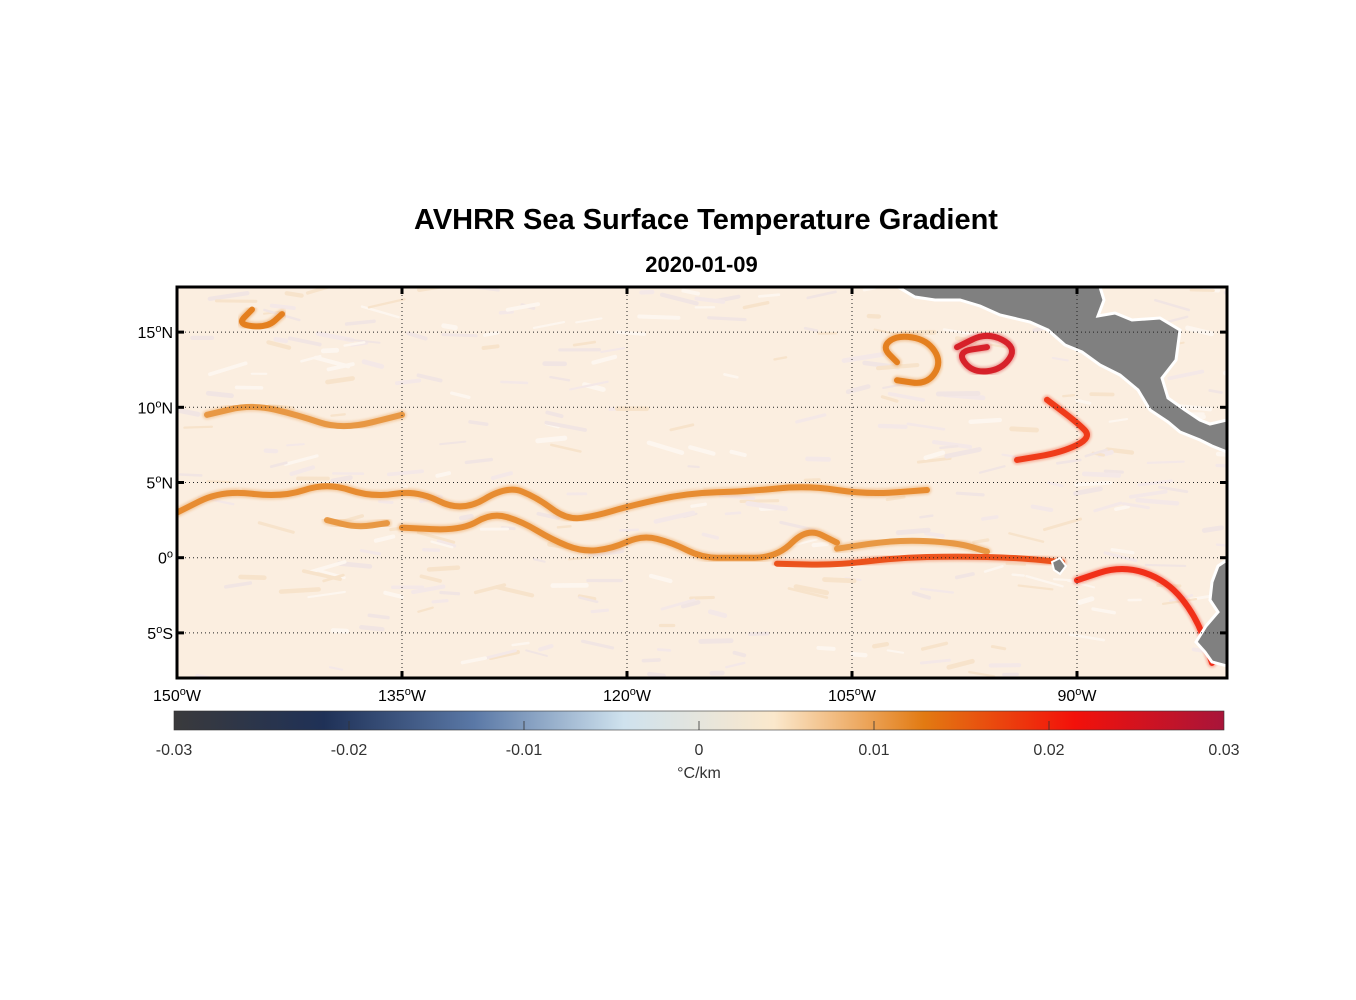 Image resolution: width=1356 pixels, height=1000 pixels. I want to click on colorbar-tick-label: 0, so click(699, 750).